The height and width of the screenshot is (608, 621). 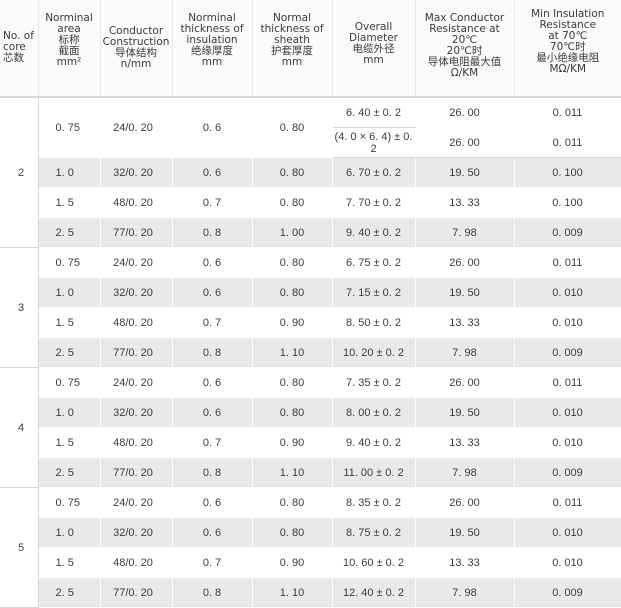 I want to click on overall-diameter-cell: 7. 35 ± 0. 2, so click(x=374, y=382).